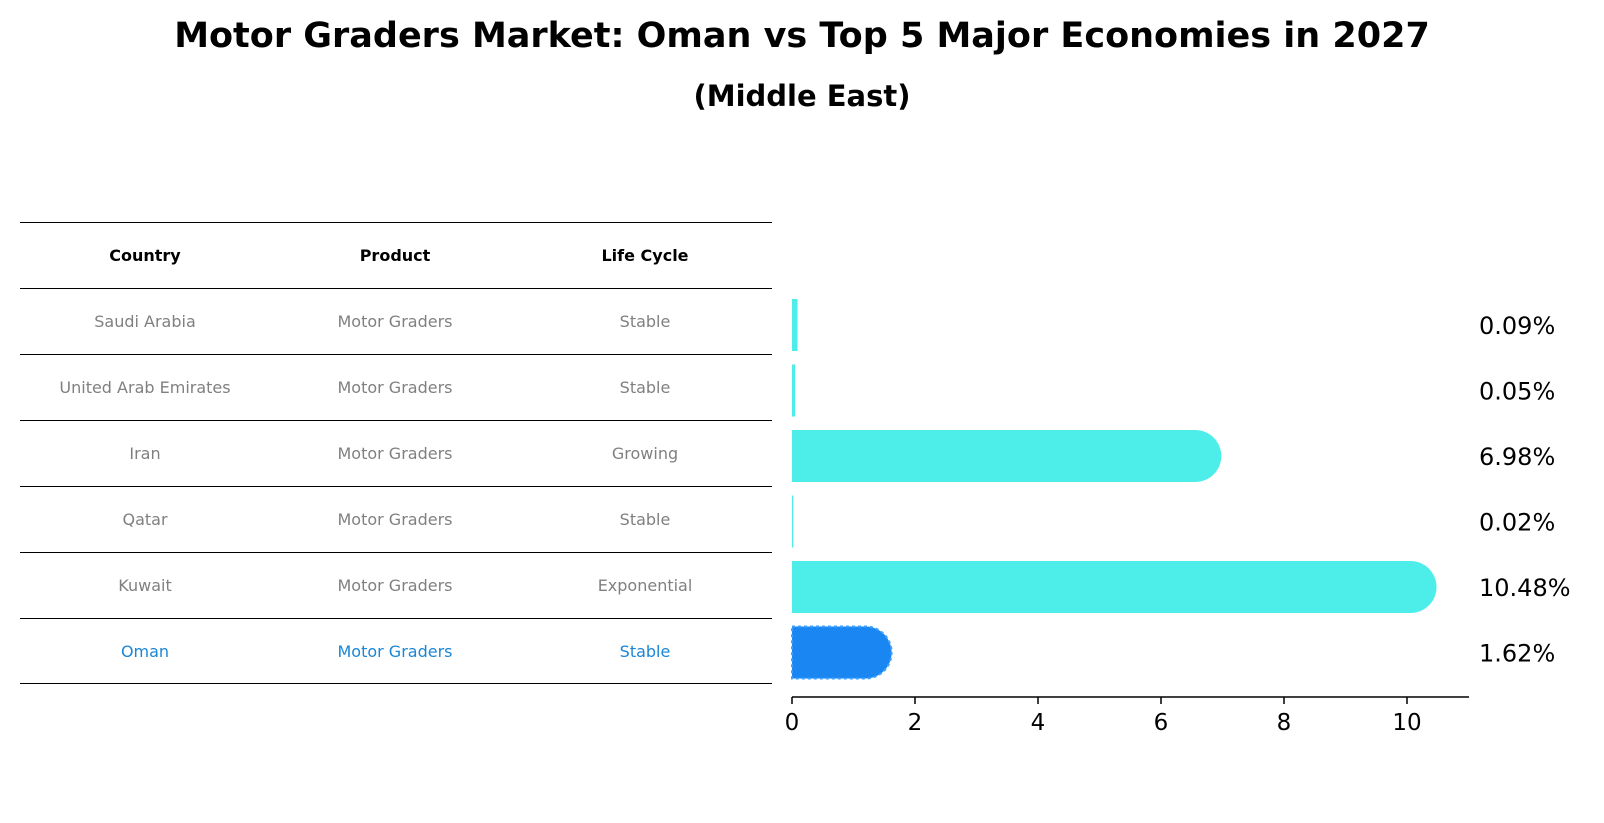  I want to click on x-axis: 0 2 4 6 8 10, so click(1127, 716).